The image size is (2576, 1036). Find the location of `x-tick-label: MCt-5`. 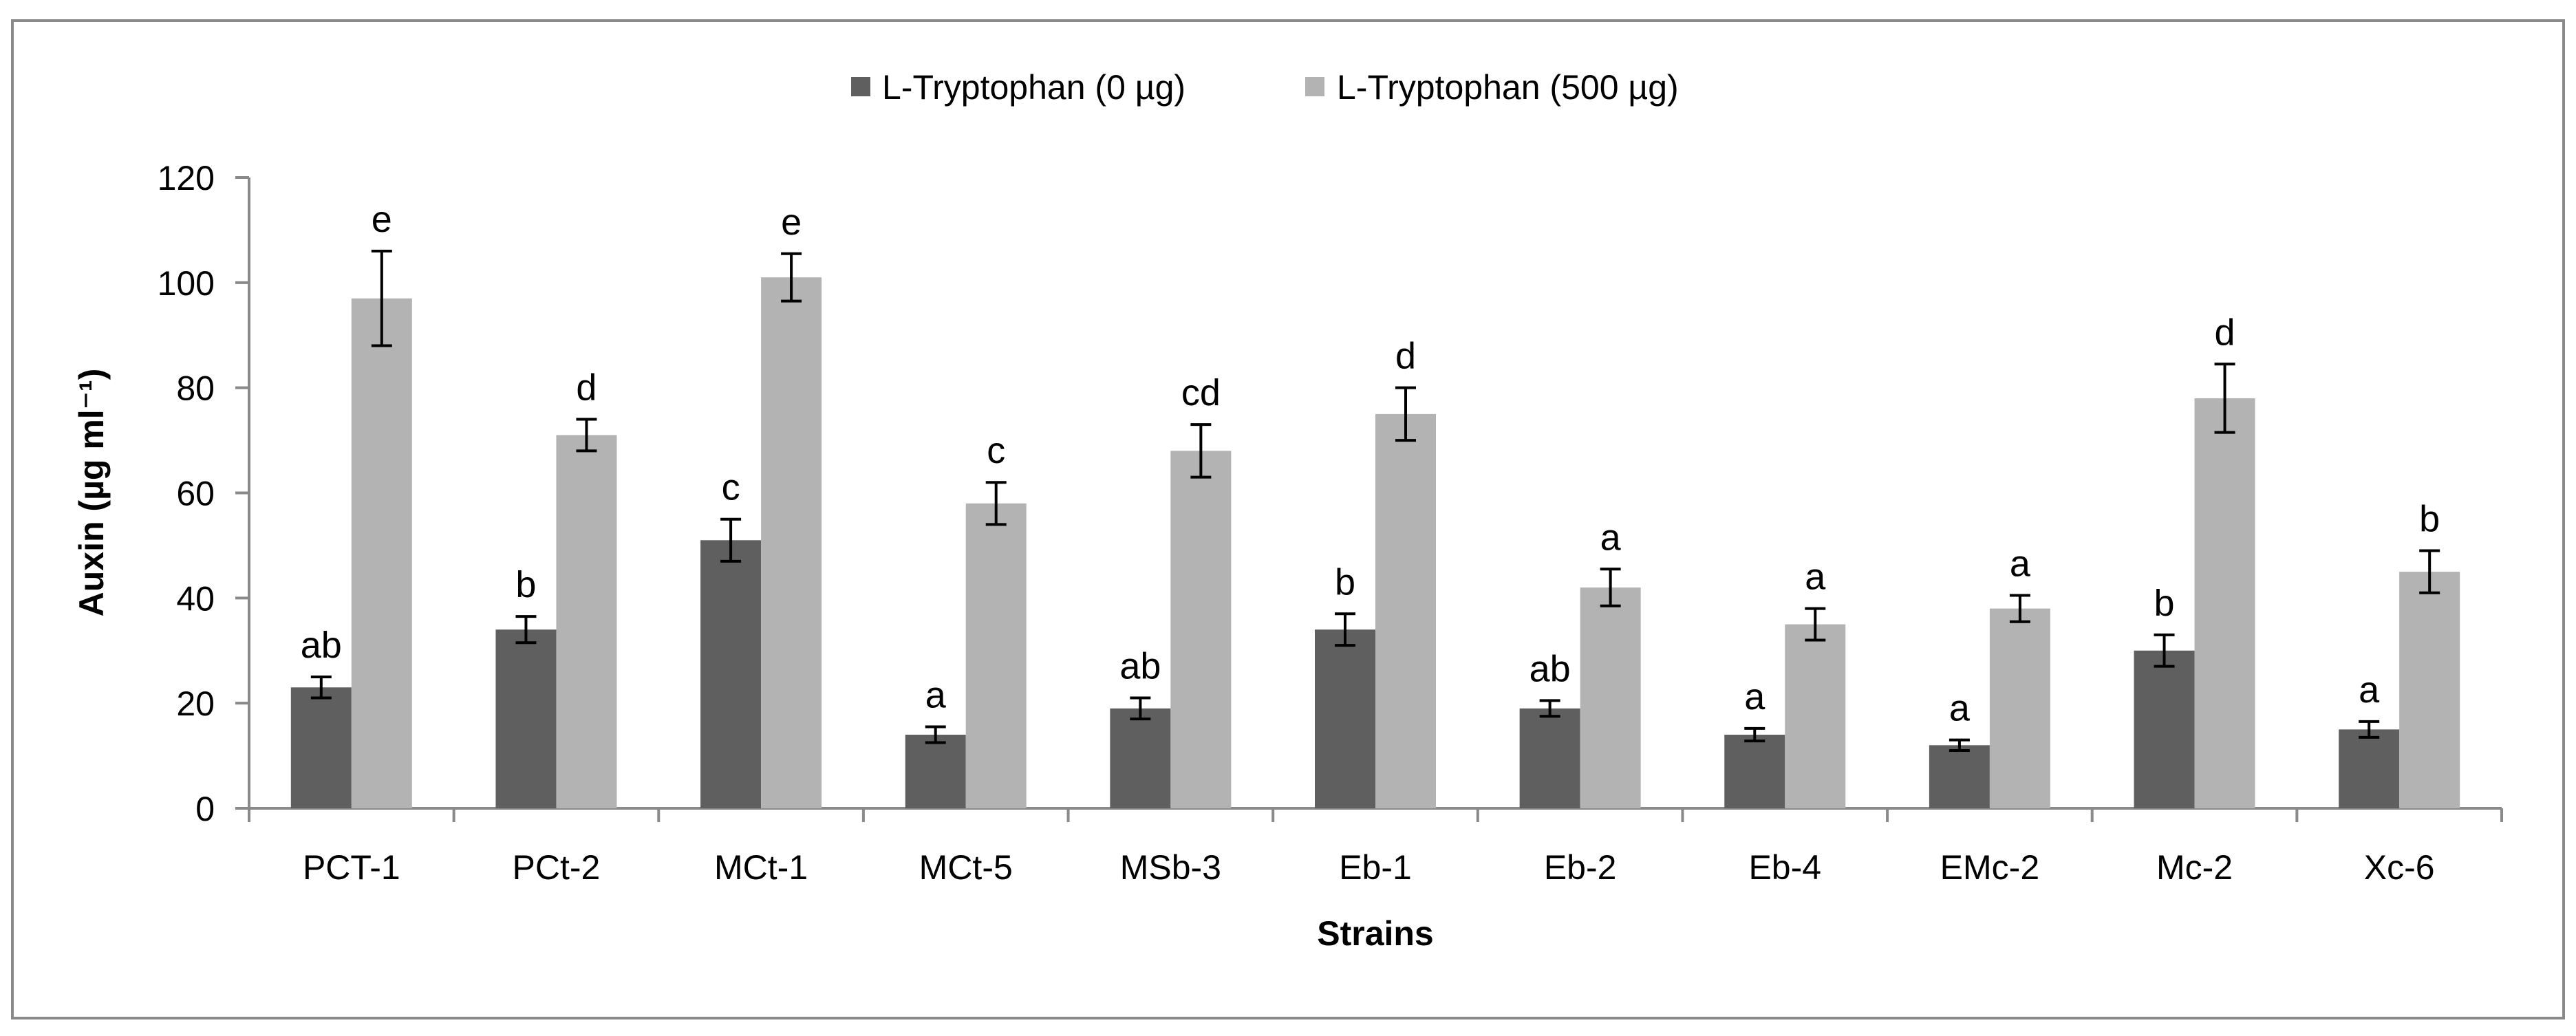

x-tick-label: MCt-5 is located at coordinates (966, 868).